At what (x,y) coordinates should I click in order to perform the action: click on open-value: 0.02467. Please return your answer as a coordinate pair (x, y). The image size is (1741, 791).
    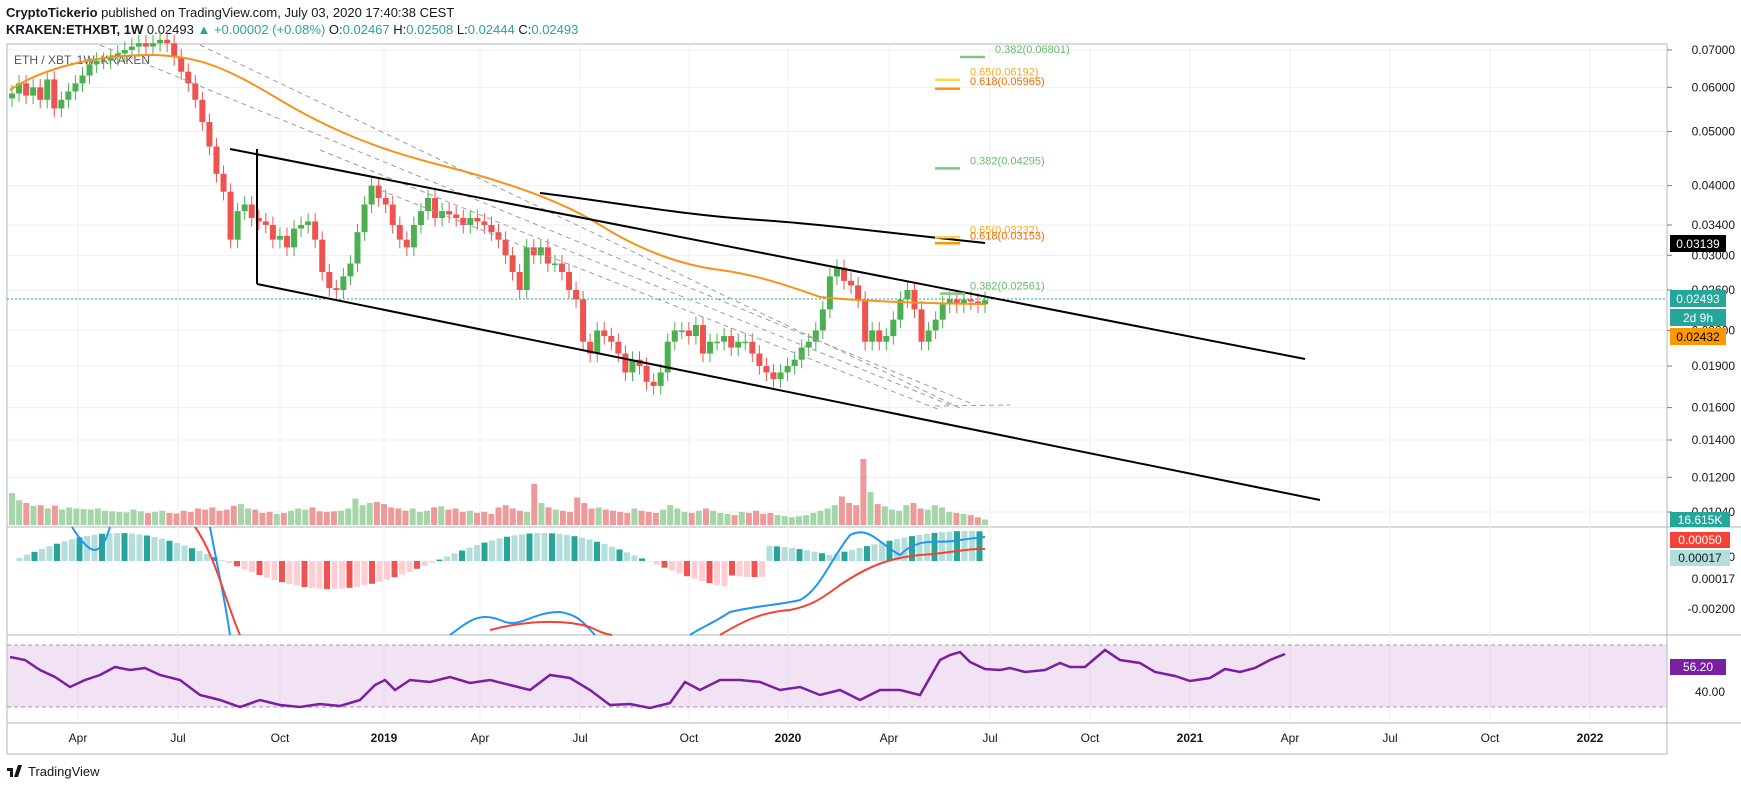
    Looking at the image, I should click on (366, 29).